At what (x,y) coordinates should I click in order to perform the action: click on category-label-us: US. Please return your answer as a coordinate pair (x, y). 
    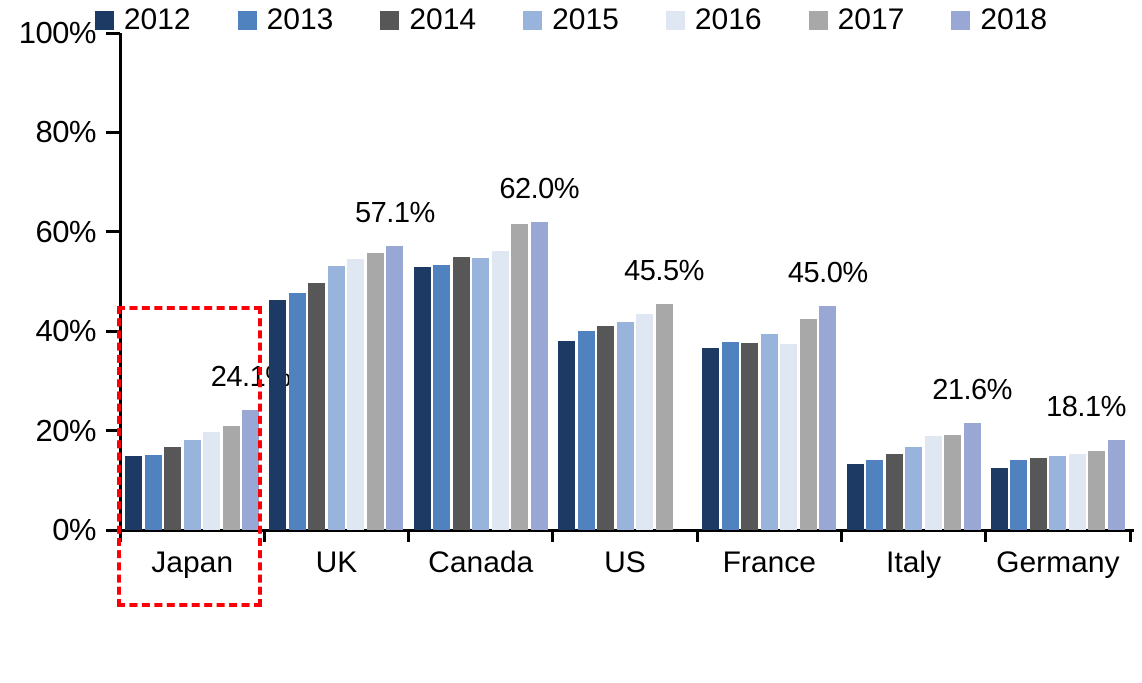
    Looking at the image, I should click on (625, 562).